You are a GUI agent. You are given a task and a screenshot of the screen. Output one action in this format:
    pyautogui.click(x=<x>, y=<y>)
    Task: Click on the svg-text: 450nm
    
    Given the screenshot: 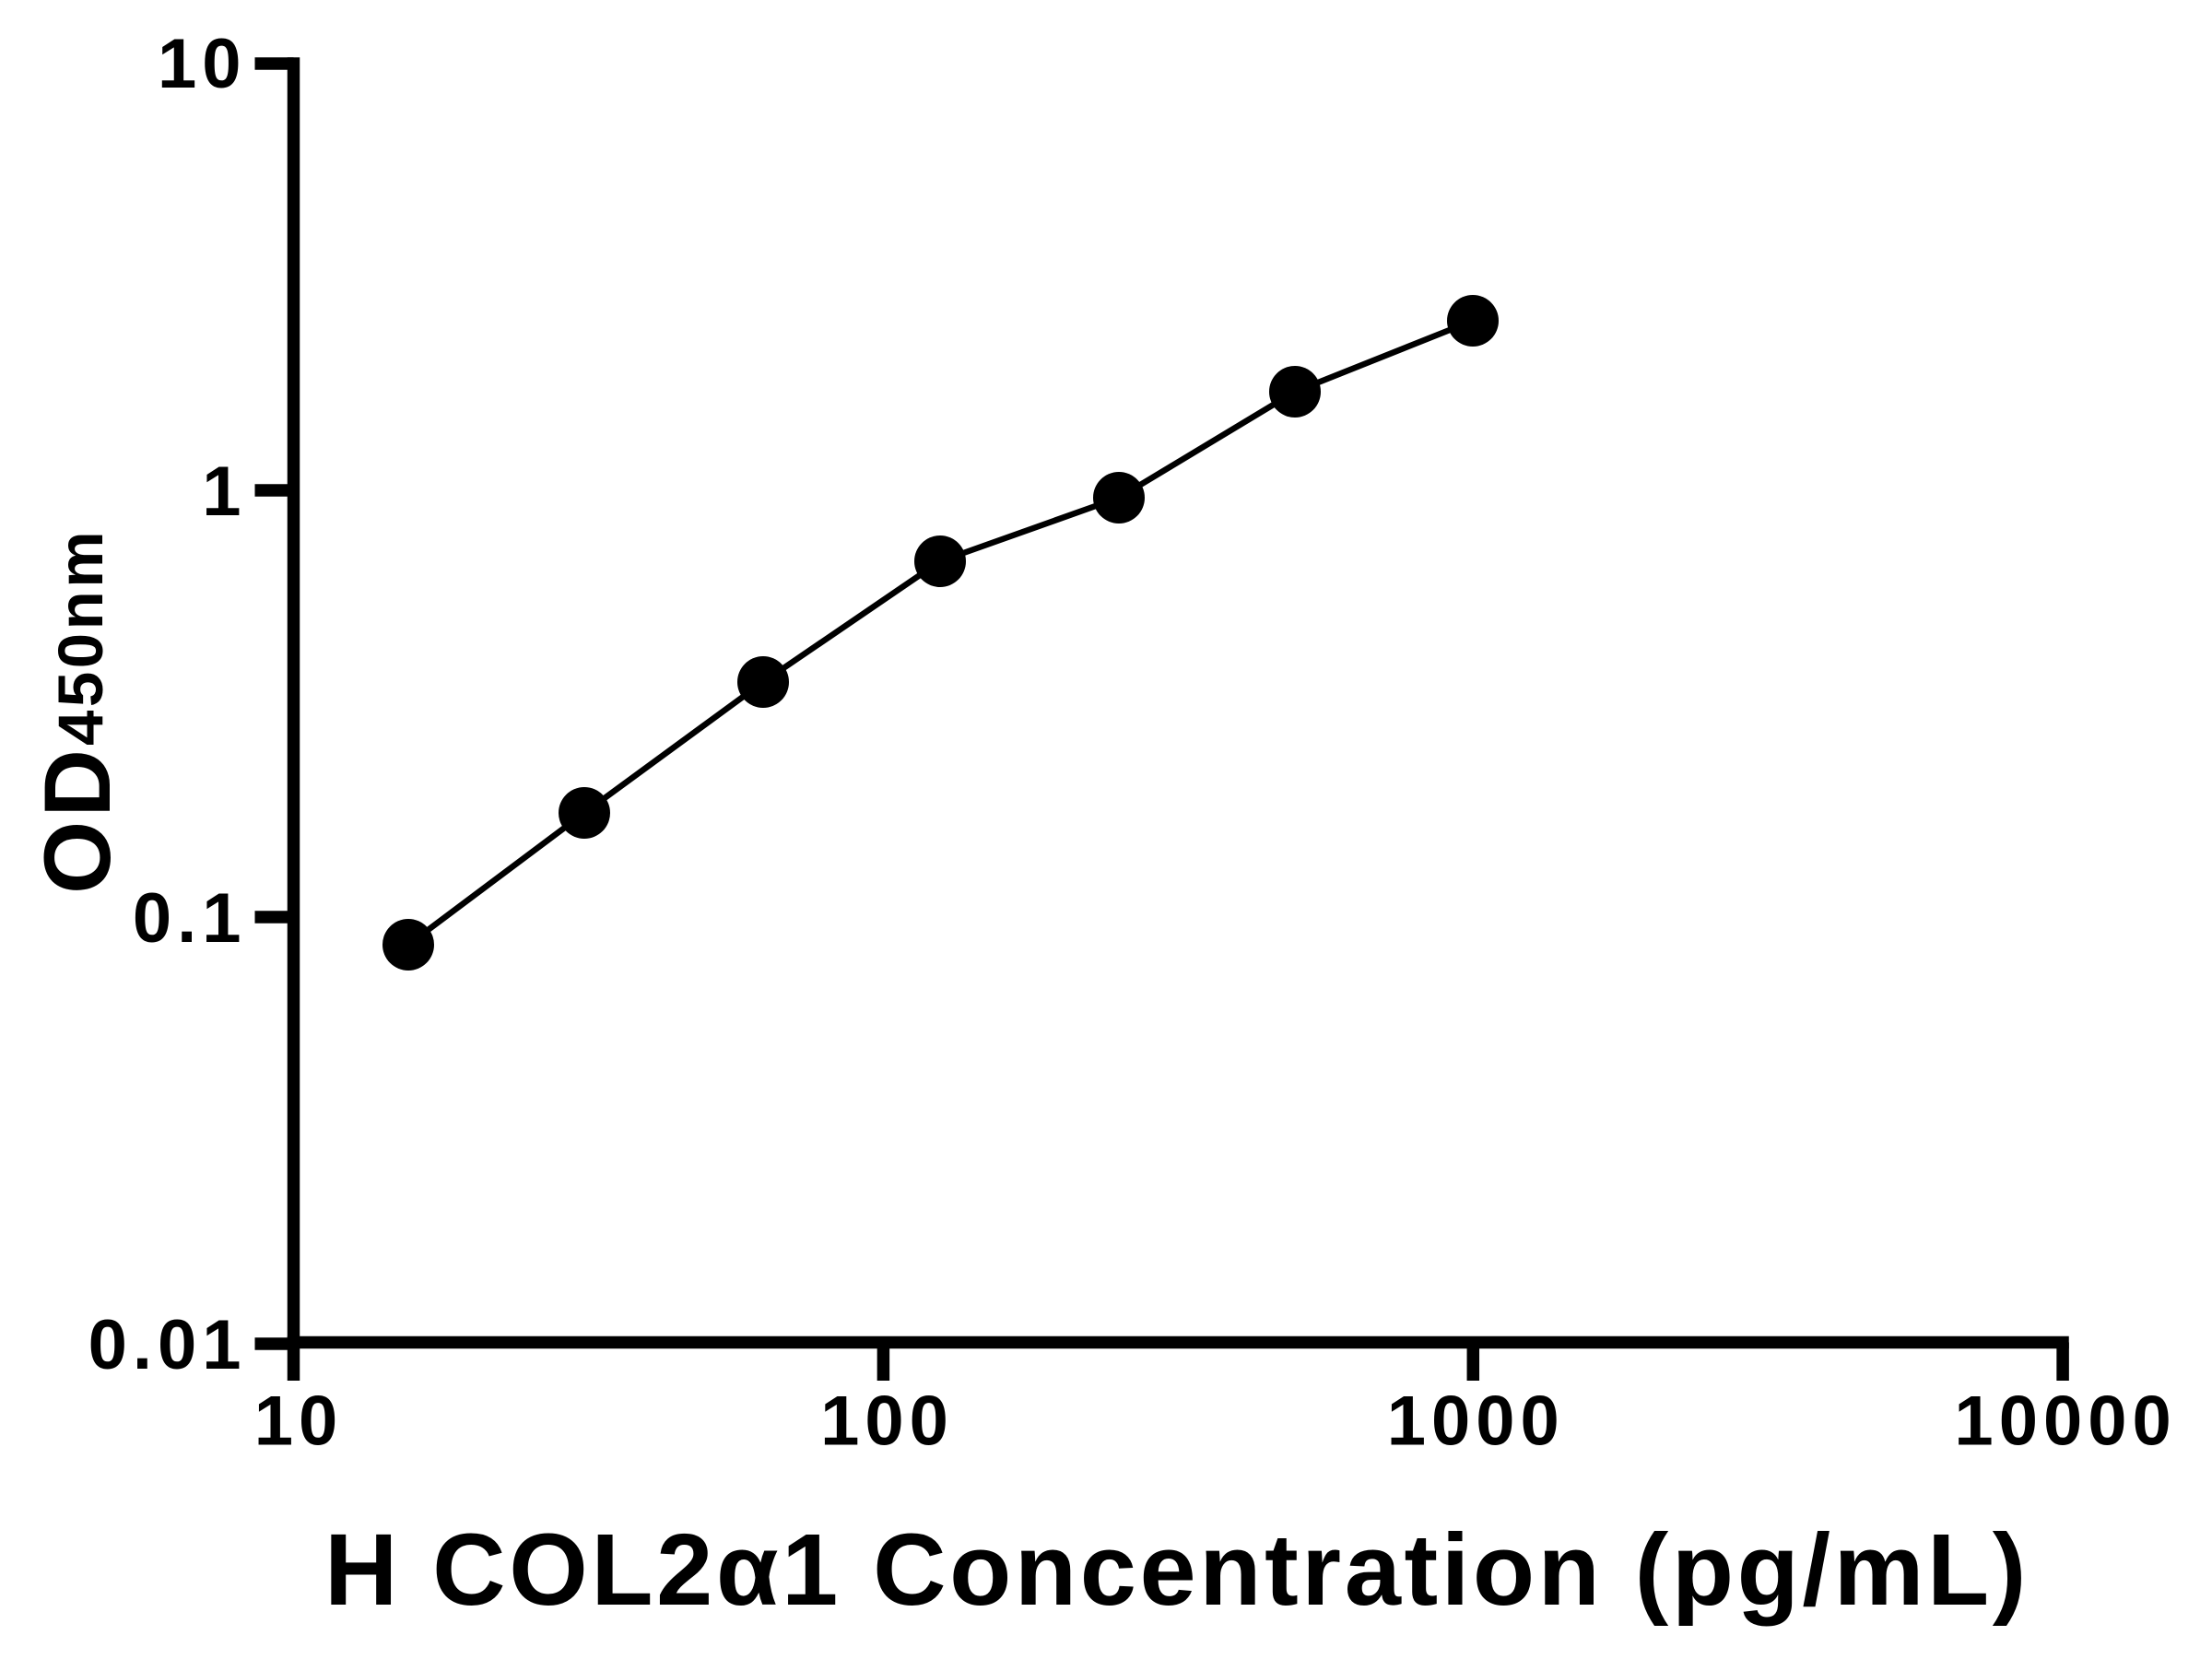 What is the action you would take?
    pyautogui.click(x=80, y=637)
    